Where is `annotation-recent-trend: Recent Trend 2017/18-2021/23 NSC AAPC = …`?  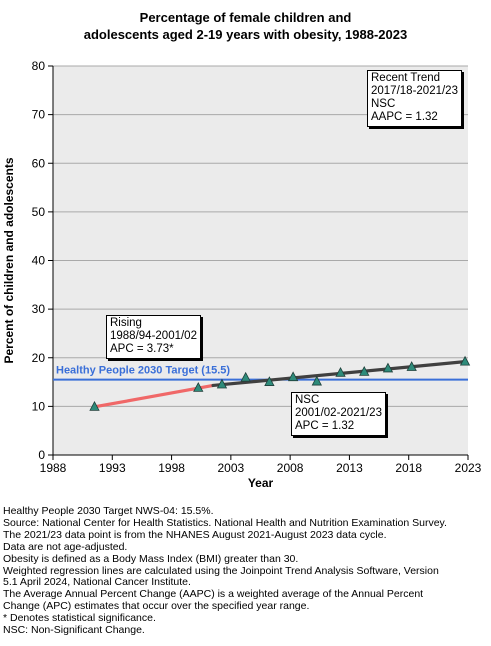 annotation-recent-trend: Recent Trend 2017/18-2021/23 NSC AAPC = … is located at coordinates (414, 98).